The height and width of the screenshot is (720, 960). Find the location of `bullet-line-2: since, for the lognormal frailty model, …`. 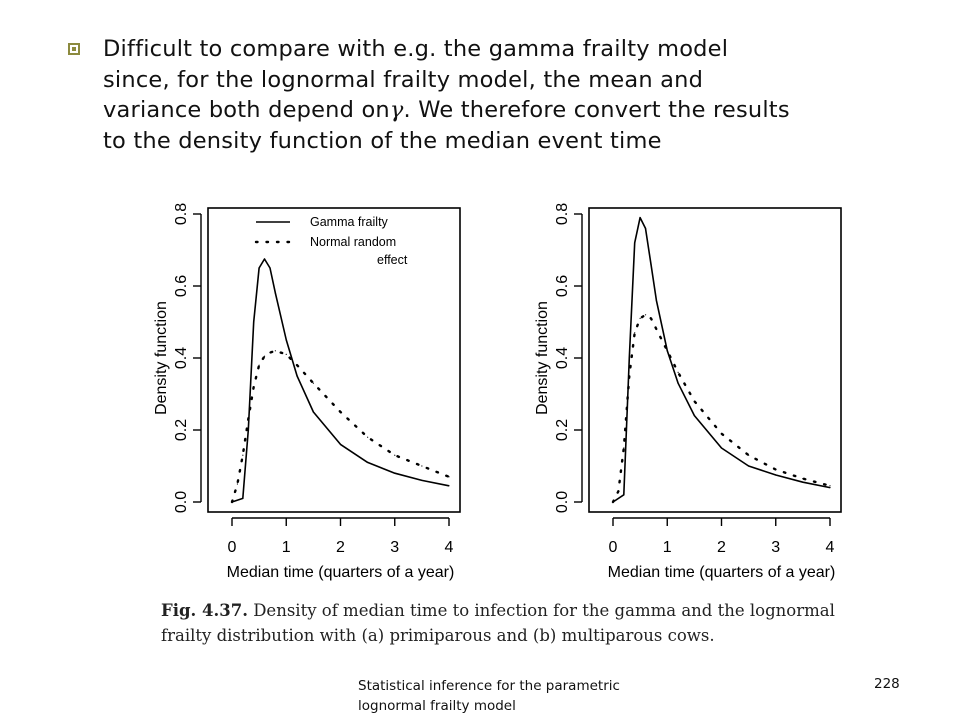

bullet-line-2: since, for the lognormal frailty model, … is located at coordinates (403, 79).